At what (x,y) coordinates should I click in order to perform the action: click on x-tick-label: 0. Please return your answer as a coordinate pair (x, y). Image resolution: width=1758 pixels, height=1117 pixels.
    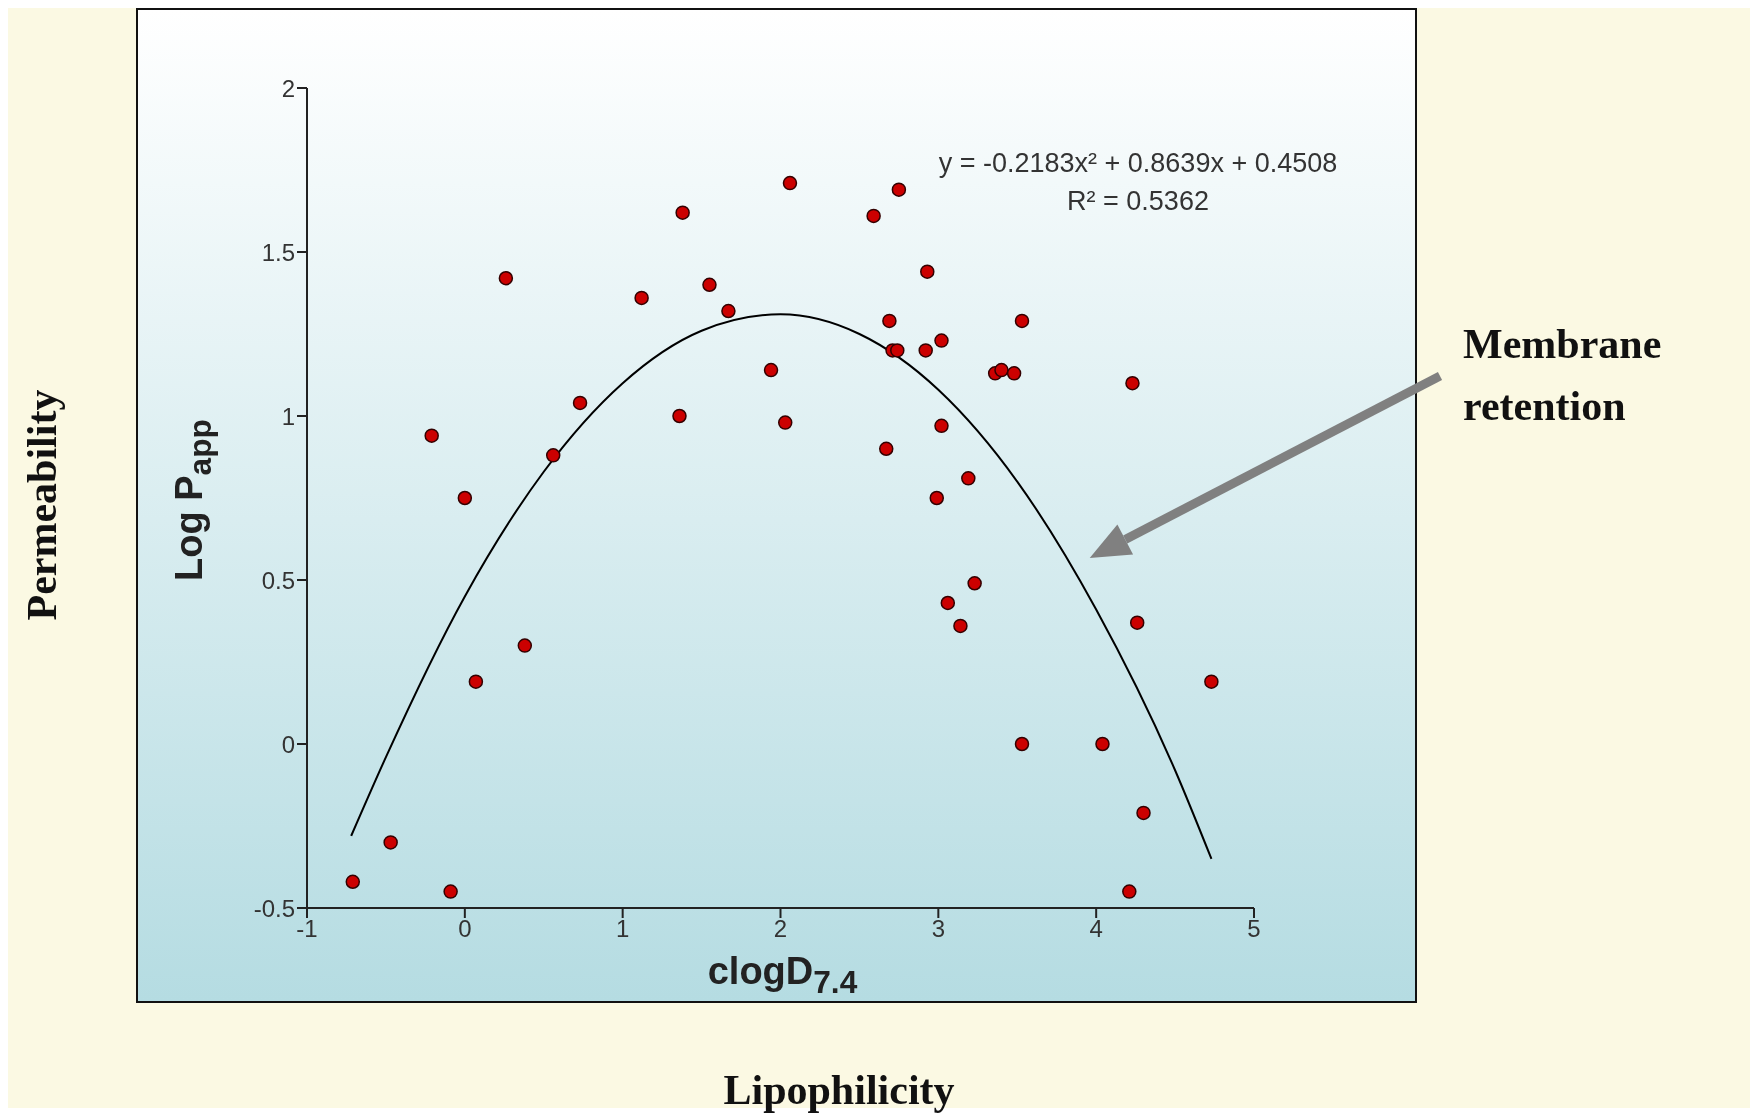
    Looking at the image, I should click on (465, 929).